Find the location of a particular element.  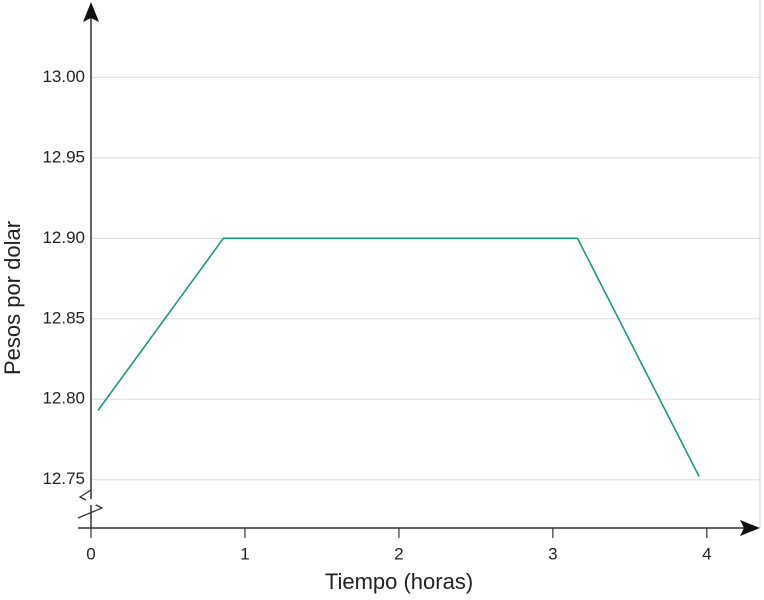

x-tick-label: 1 is located at coordinates (244, 553).